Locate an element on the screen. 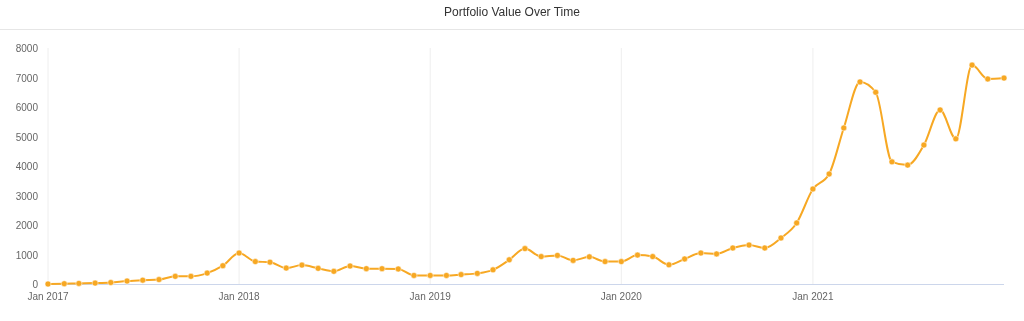 The height and width of the screenshot is (321, 1024). y-tick-label: 1000 is located at coordinates (27, 255).